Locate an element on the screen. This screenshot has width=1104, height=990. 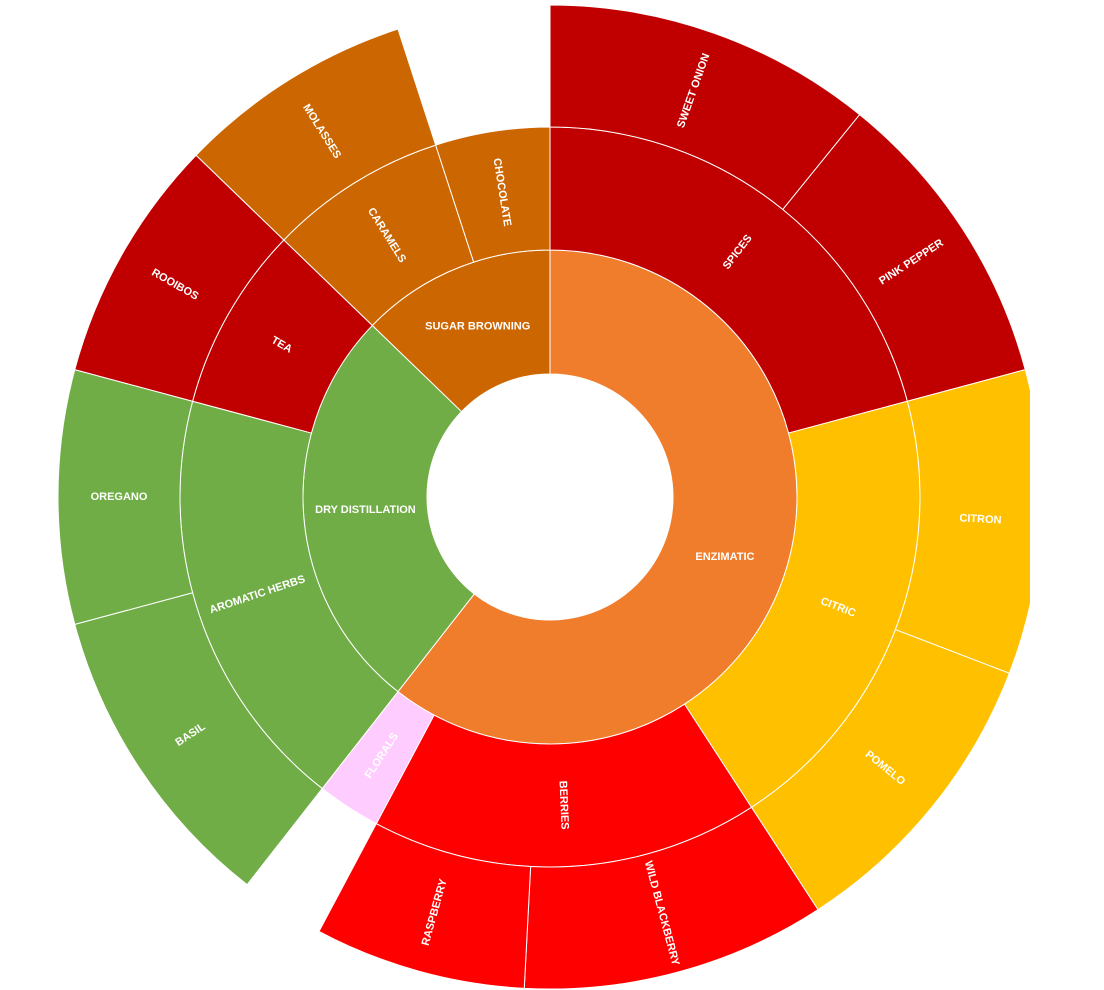
segment-label: DRY DISTILLATION is located at coordinates (365, 510).